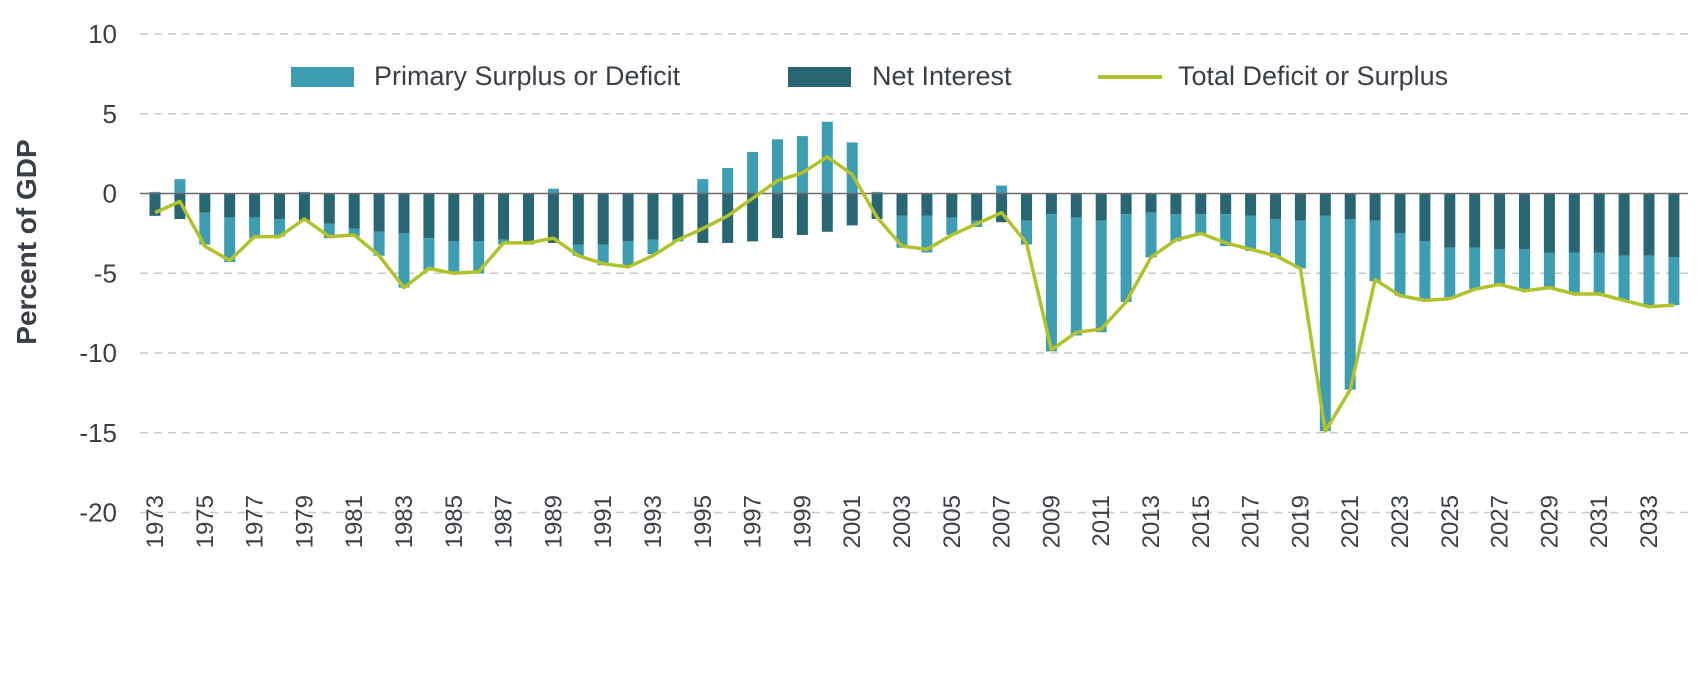  What do you see at coordinates (703, 521) in the screenshot?
I see `x-tick-label: 1995` at bounding box center [703, 521].